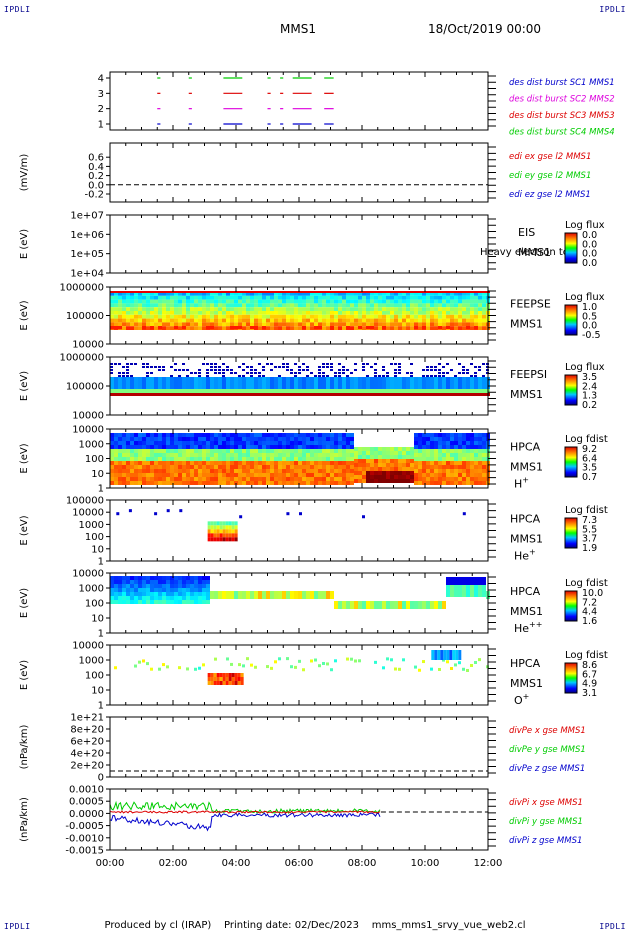 The image size is (630, 934). Describe the element at coordinates (85, 501) in the screenshot. I see `y-tick-label: 100000` at that location.